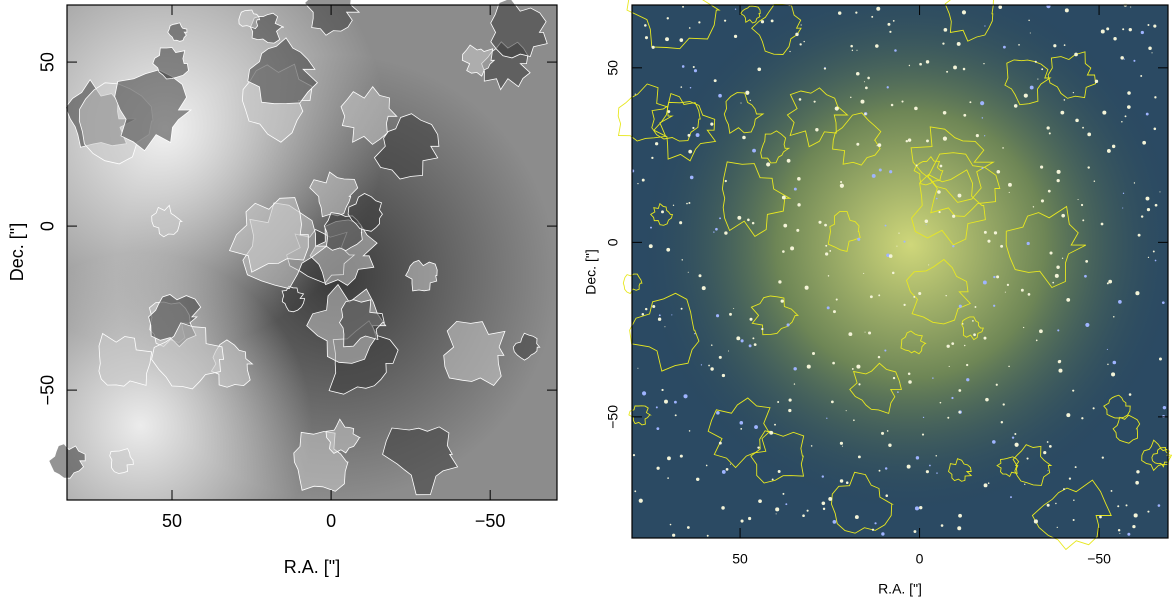  Describe the element at coordinates (613, 242) in the screenshot. I see `y-tick-label: 0` at that location.